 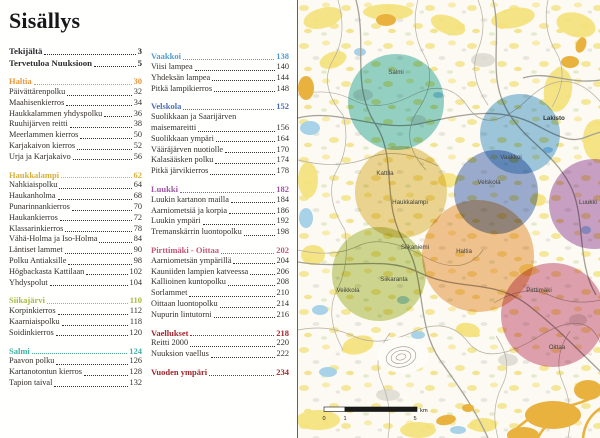 What do you see at coordinates (137, 239) in the screenshot?
I see `toc-page-number: 84` at bounding box center [137, 239].